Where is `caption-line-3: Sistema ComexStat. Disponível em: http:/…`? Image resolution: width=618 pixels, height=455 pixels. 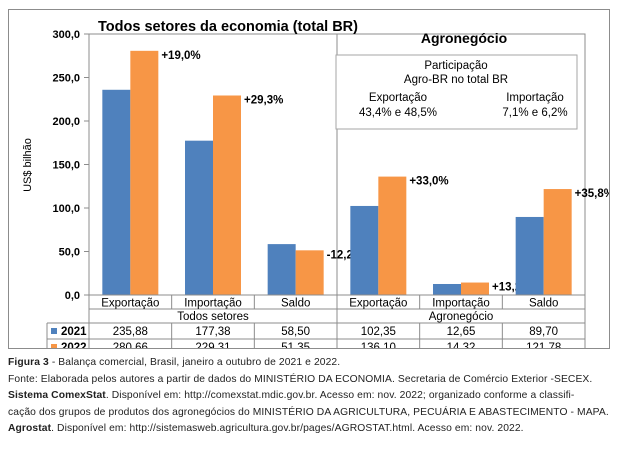
caption-line-3: Sistema ComexStat. Disponível em: http:/… is located at coordinates (311, 396).